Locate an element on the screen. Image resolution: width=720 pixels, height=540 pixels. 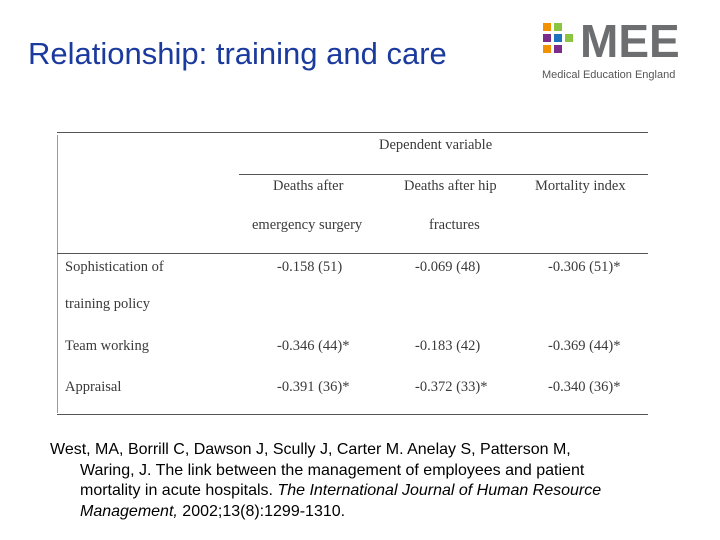
column-header-3-line1: Mortality index is located at coordinates (580, 186).